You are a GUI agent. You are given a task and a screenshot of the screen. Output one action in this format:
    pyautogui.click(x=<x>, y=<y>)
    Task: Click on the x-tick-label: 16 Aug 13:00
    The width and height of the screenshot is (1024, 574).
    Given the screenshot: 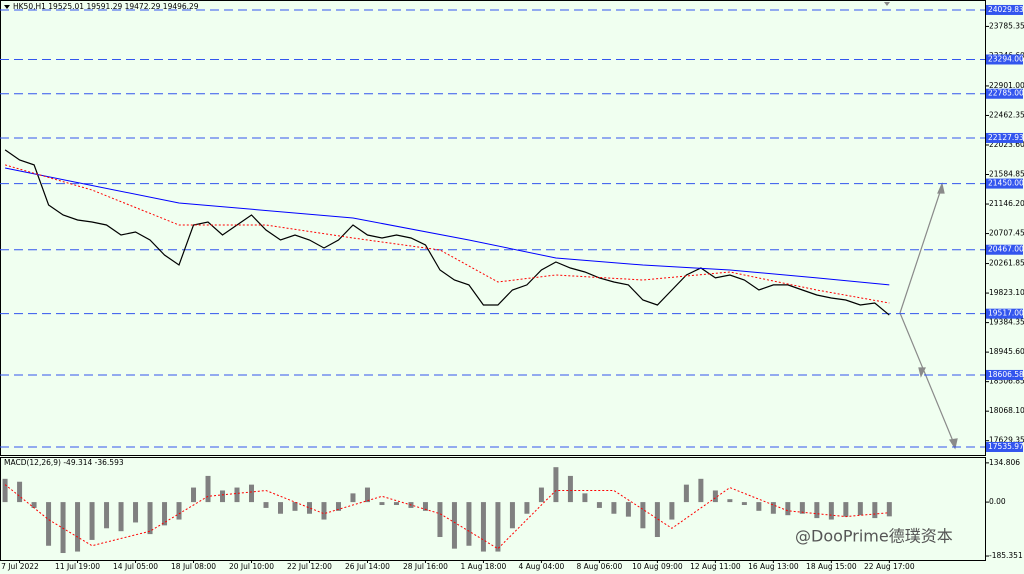 What is the action you would take?
    pyautogui.click(x=773, y=566)
    